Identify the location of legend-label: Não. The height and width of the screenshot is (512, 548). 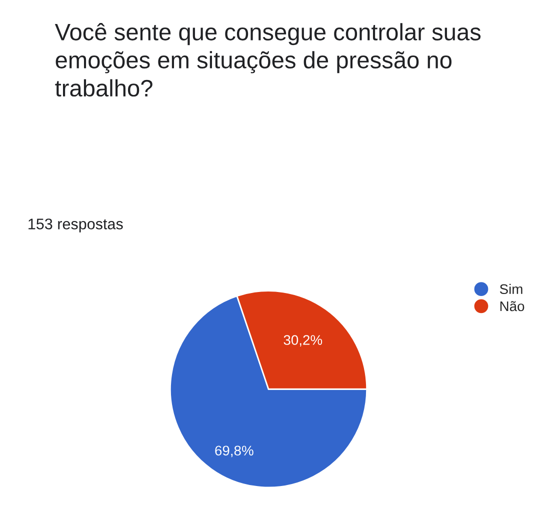
(512, 306).